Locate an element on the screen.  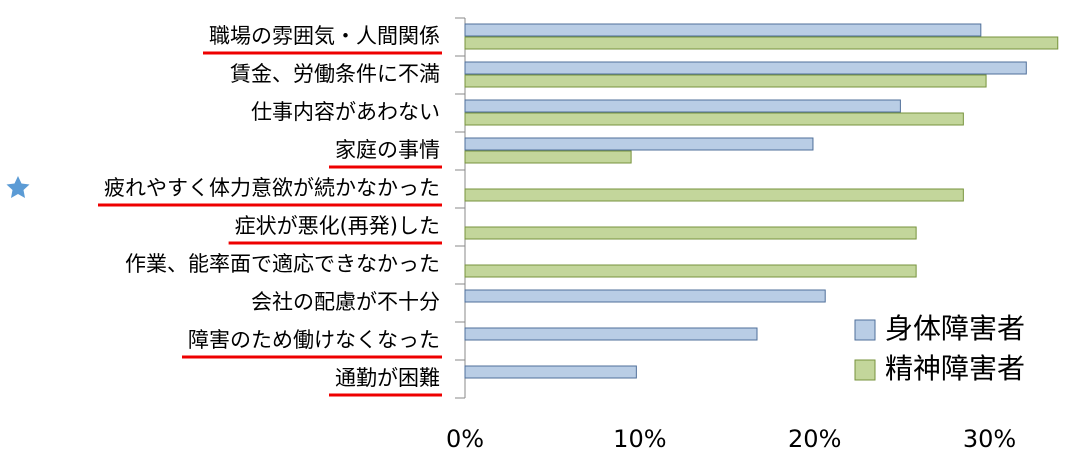
y-tick-label: 通勤が困難 is located at coordinates (387, 378).